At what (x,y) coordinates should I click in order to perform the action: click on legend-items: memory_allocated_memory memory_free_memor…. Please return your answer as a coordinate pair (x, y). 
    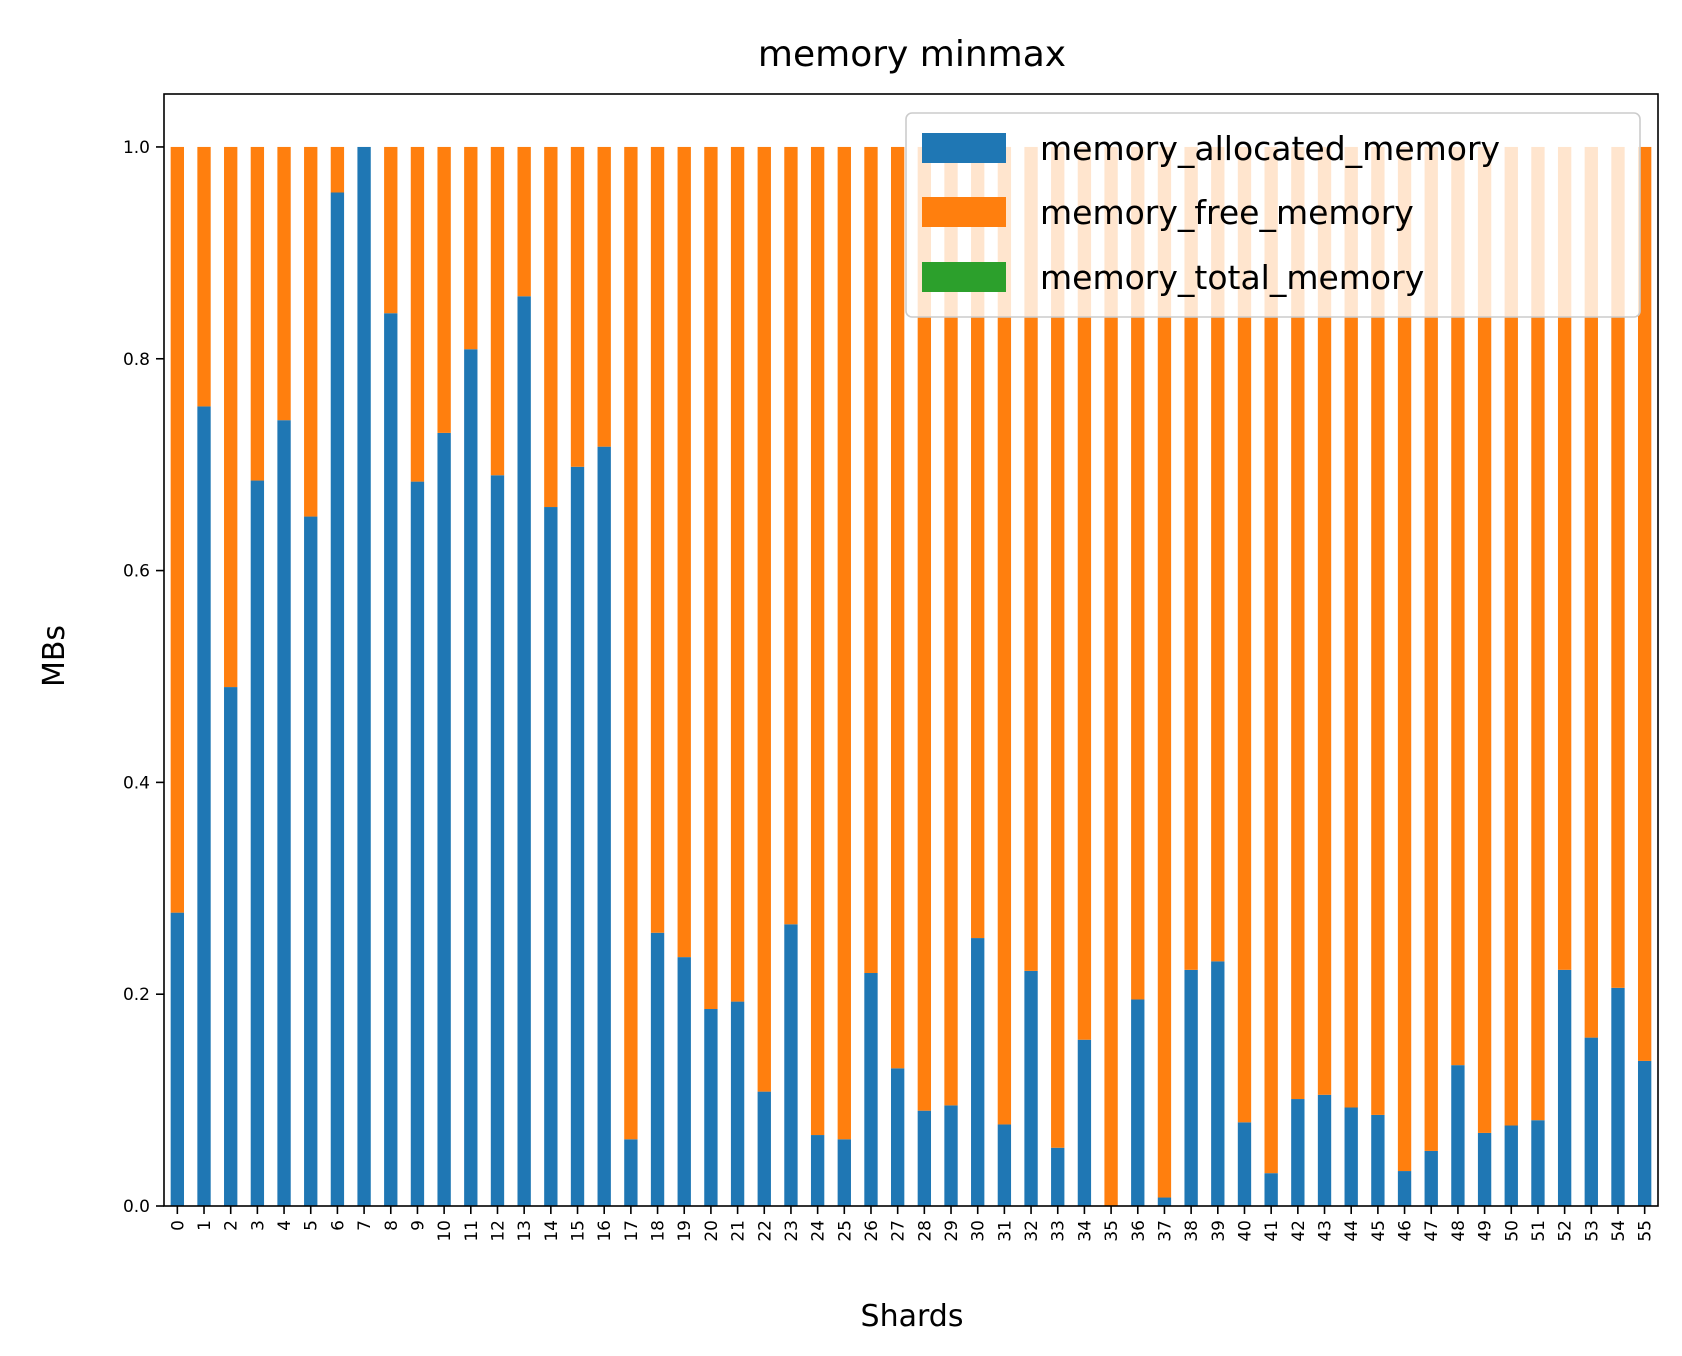
    Looking at the image, I should click on (1211, 213).